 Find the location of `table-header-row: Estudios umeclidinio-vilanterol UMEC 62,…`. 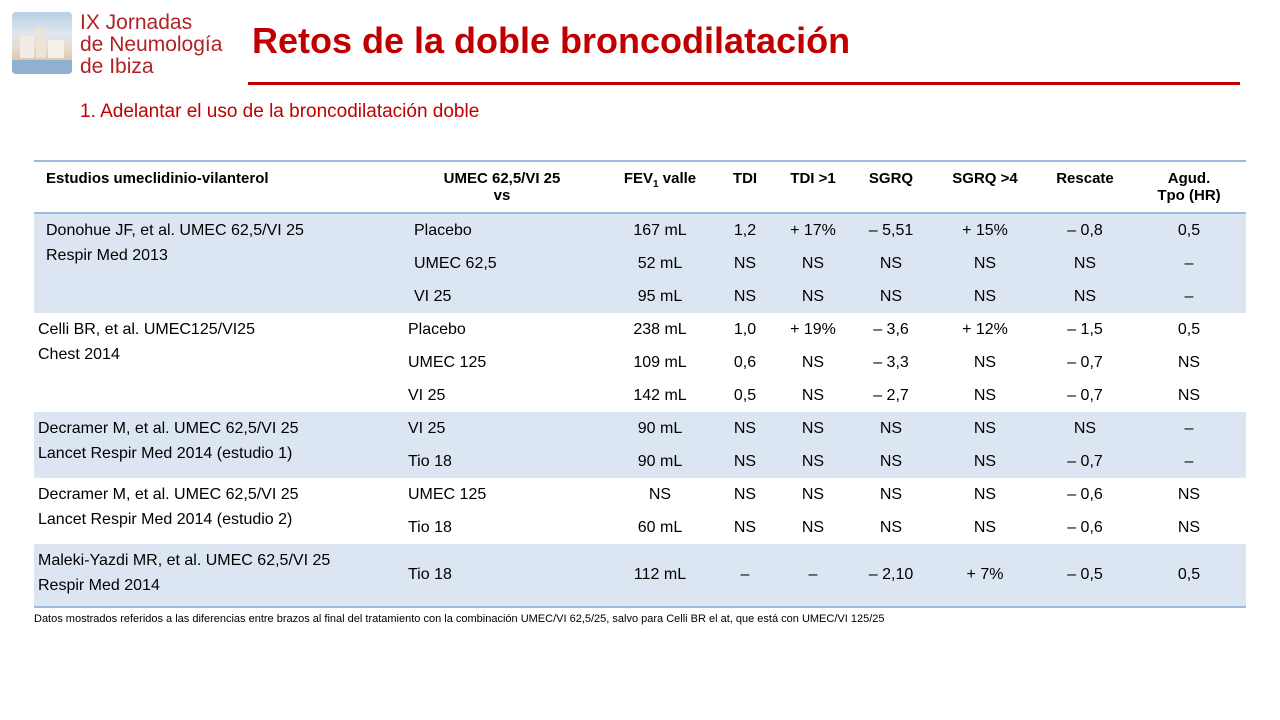

table-header-row: Estudios umeclidinio-vilanterol UMEC 62,… is located at coordinates (640, 187).